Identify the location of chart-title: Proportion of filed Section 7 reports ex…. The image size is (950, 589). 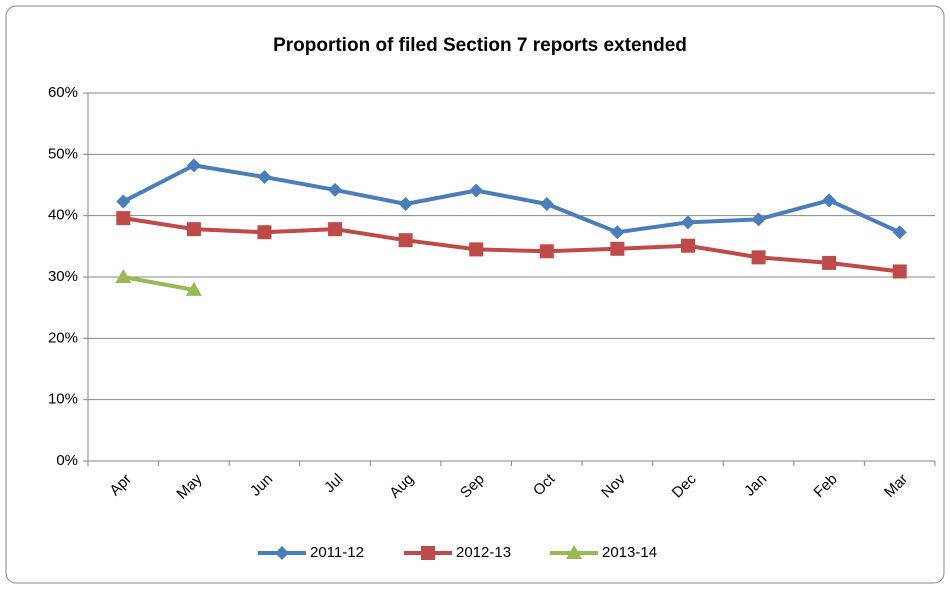
(480, 45).